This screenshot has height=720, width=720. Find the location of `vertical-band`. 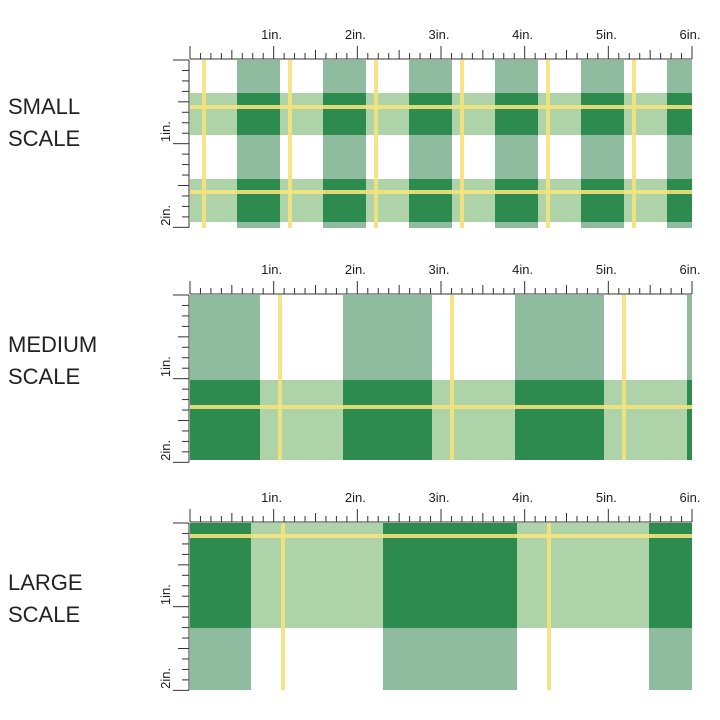

vertical-band is located at coordinates (689, 377).